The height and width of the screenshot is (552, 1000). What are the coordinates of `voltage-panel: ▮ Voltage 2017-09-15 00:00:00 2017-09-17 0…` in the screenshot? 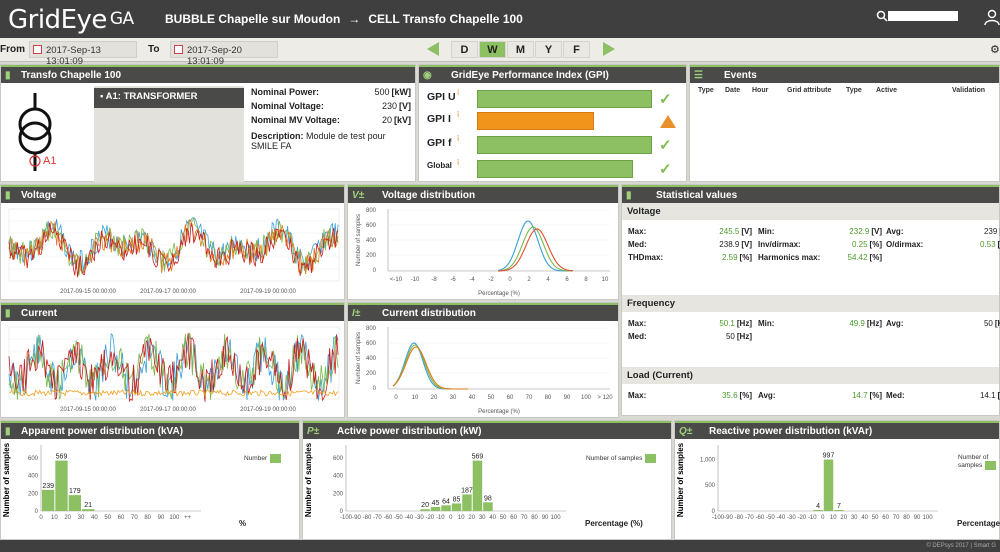 It's located at (172, 242).